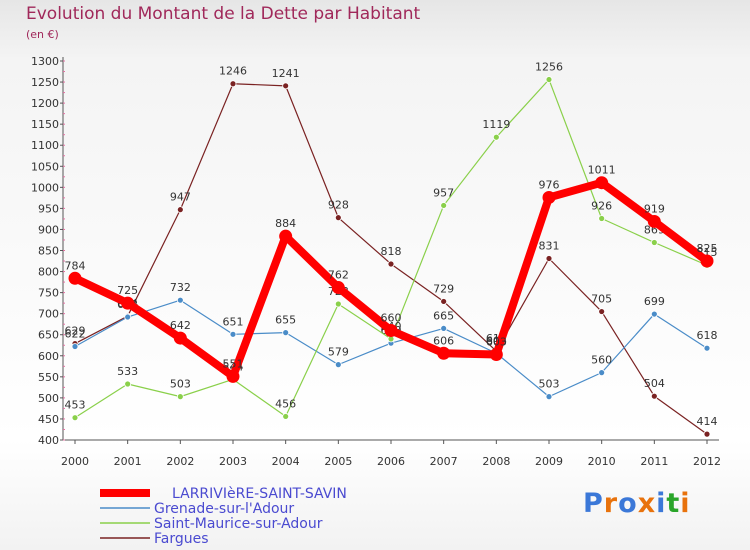 This screenshot has width=750, height=550. I want to click on y-tick-label: 550, so click(48, 377).